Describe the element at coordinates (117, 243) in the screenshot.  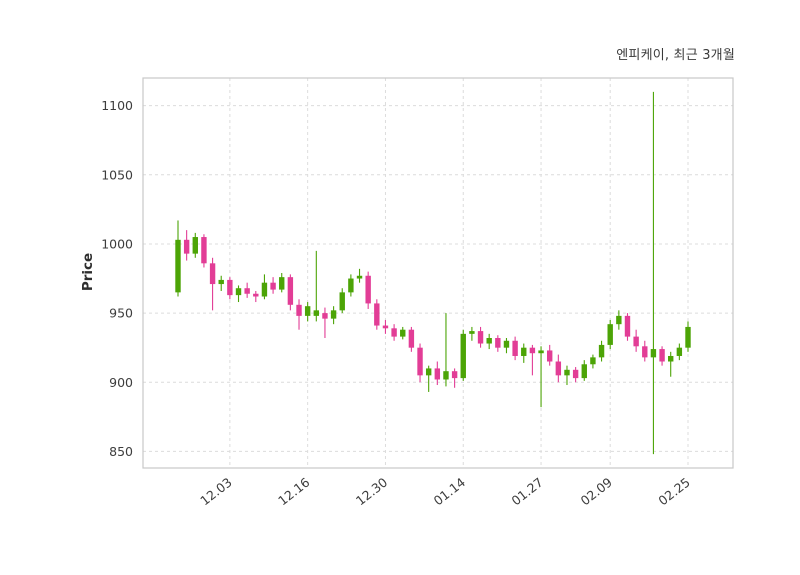
I see `y-tick-label: 1000` at that location.